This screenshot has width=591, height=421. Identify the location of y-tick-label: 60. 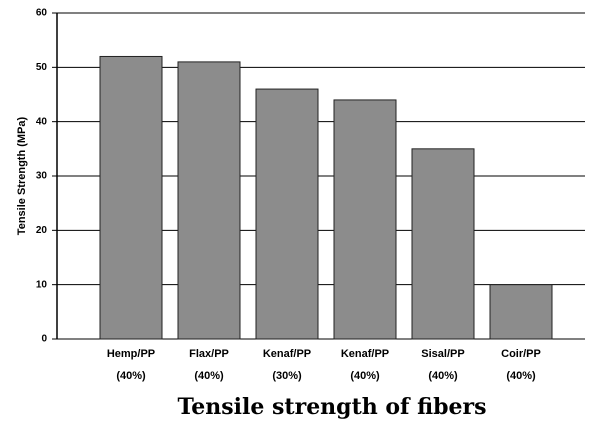
(42, 13).